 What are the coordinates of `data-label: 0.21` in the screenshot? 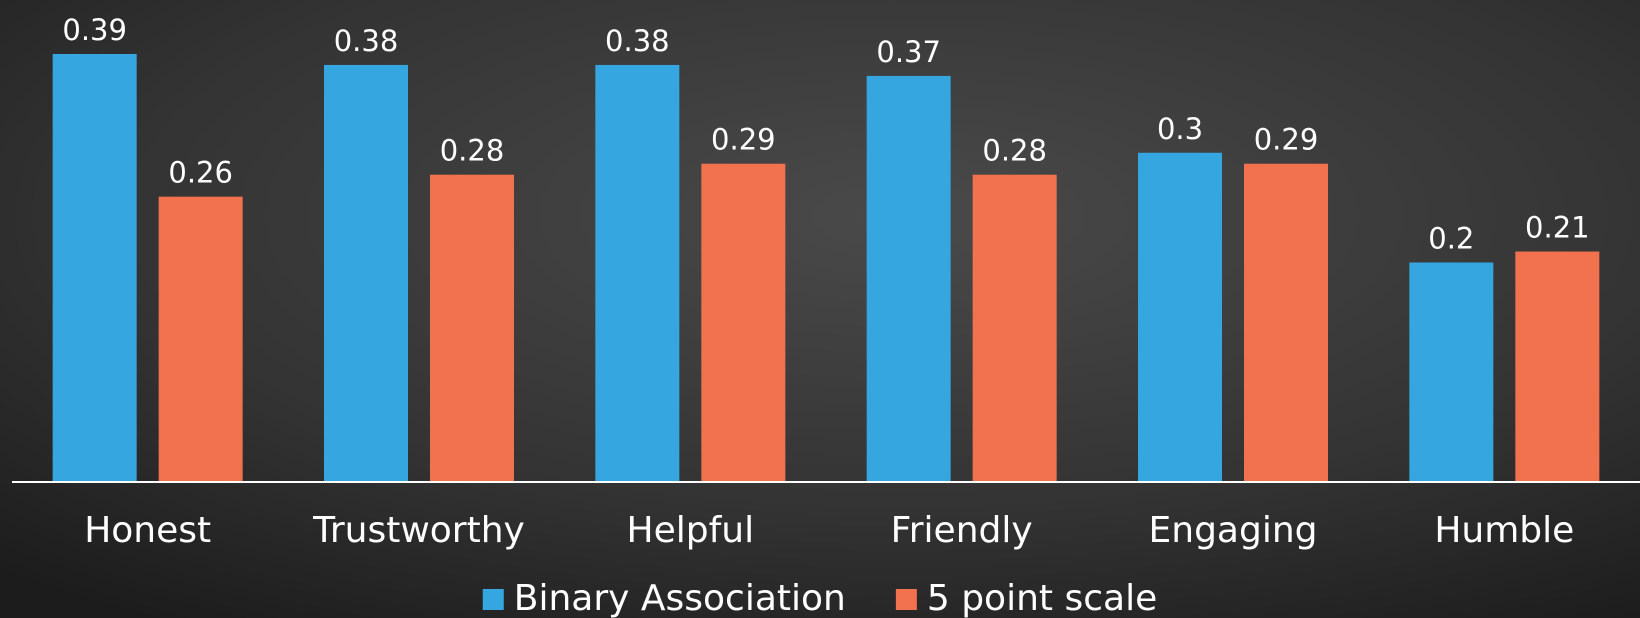 It's located at (1557, 228).